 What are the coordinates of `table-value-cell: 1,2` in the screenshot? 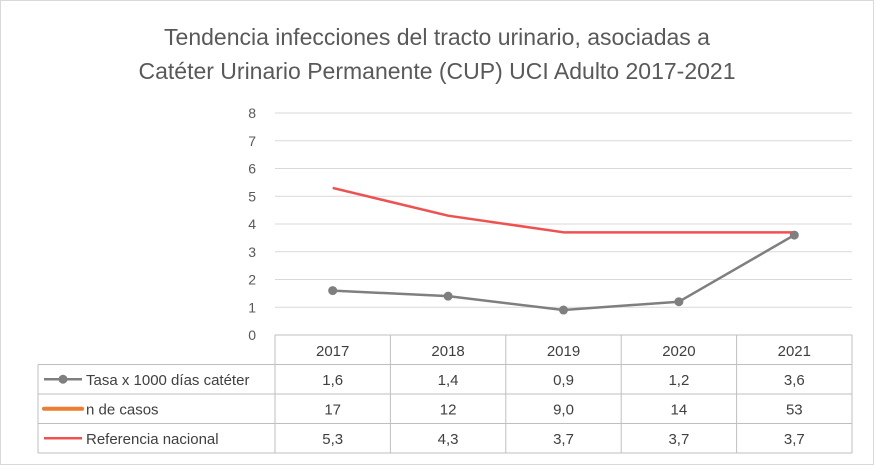 It's located at (678, 380).